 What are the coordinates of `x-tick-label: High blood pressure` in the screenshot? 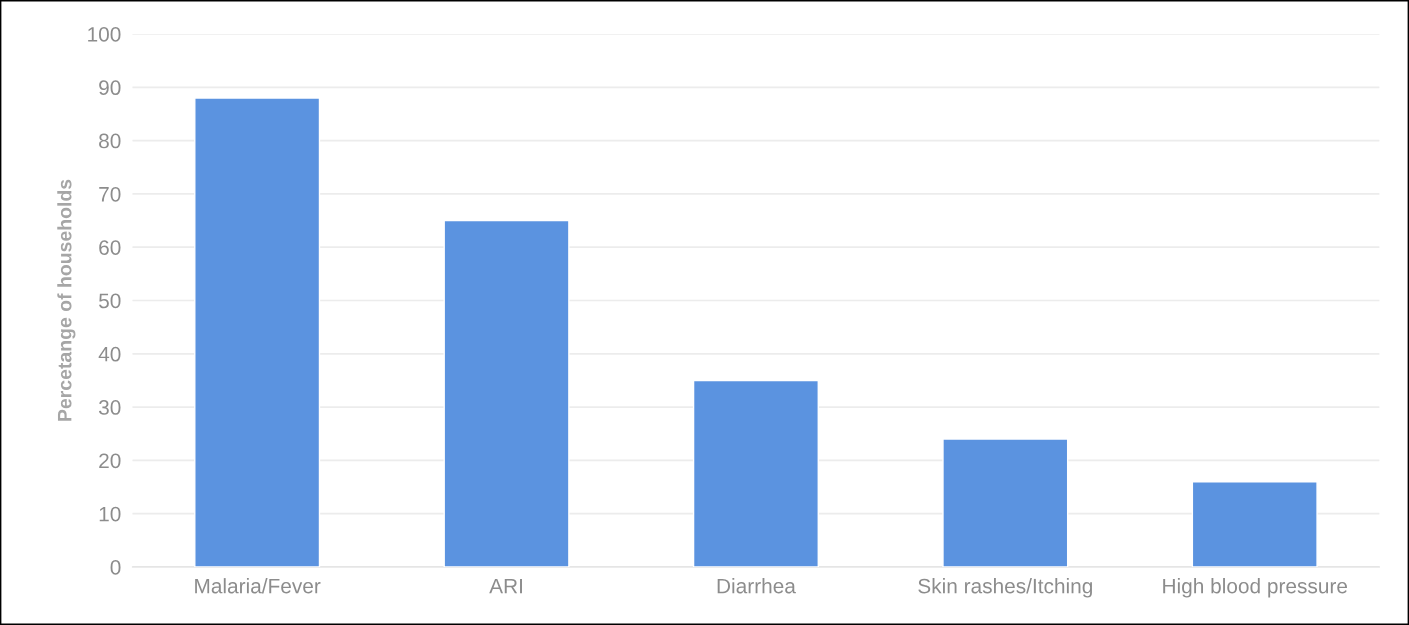 It's located at (1255, 588).